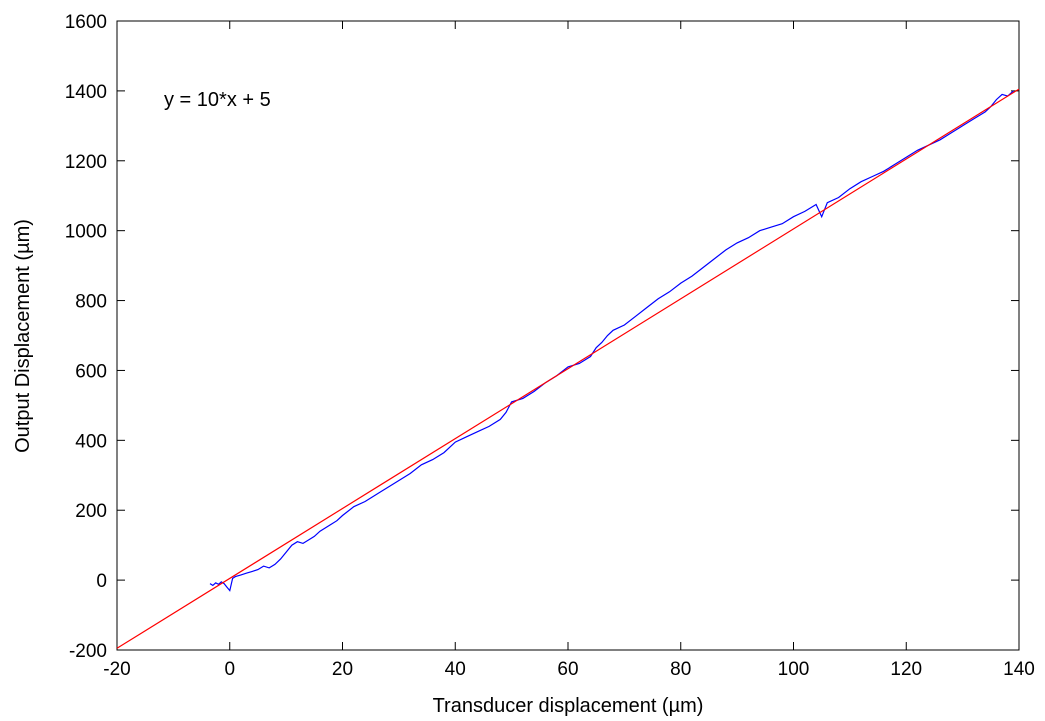 Image resolution: width=1045 pixels, height=721 pixels. What do you see at coordinates (86, 162) in the screenshot?
I see `y-tick-label: 1200` at bounding box center [86, 162].